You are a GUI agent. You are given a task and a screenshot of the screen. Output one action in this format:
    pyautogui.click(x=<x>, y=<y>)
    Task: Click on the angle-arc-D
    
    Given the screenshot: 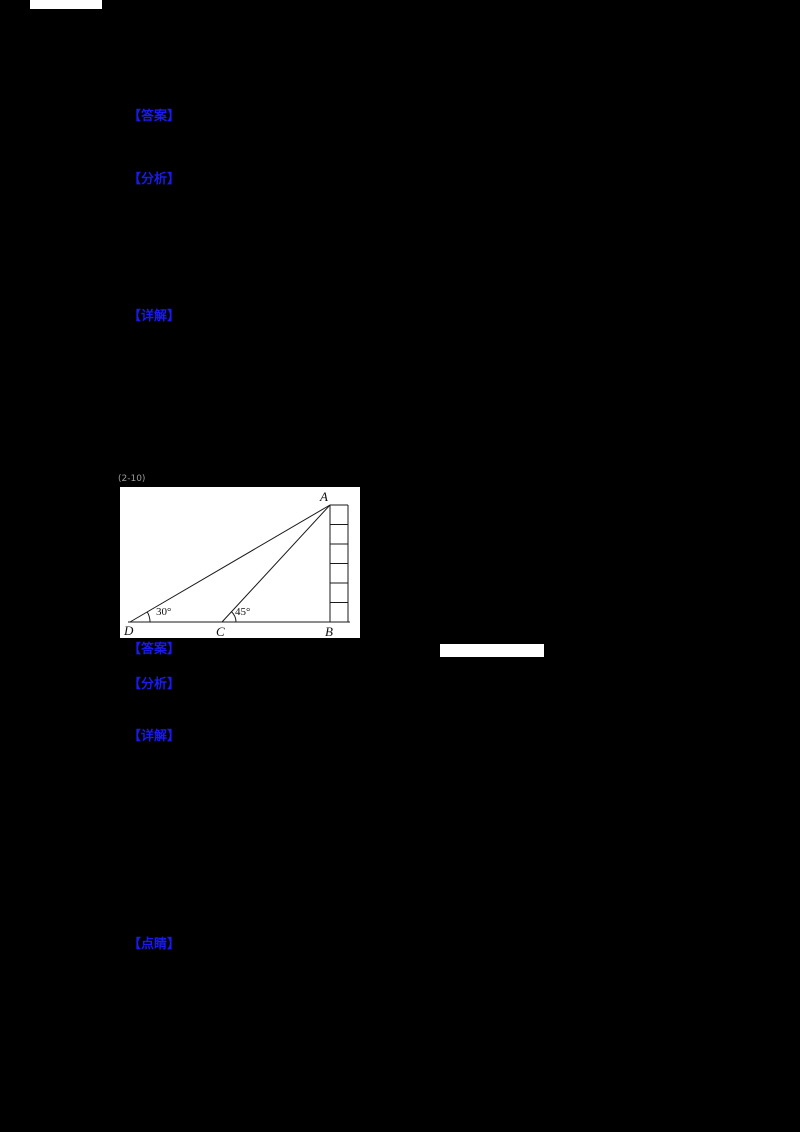 What is the action you would take?
    pyautogui.click(x=148, y=617)
    